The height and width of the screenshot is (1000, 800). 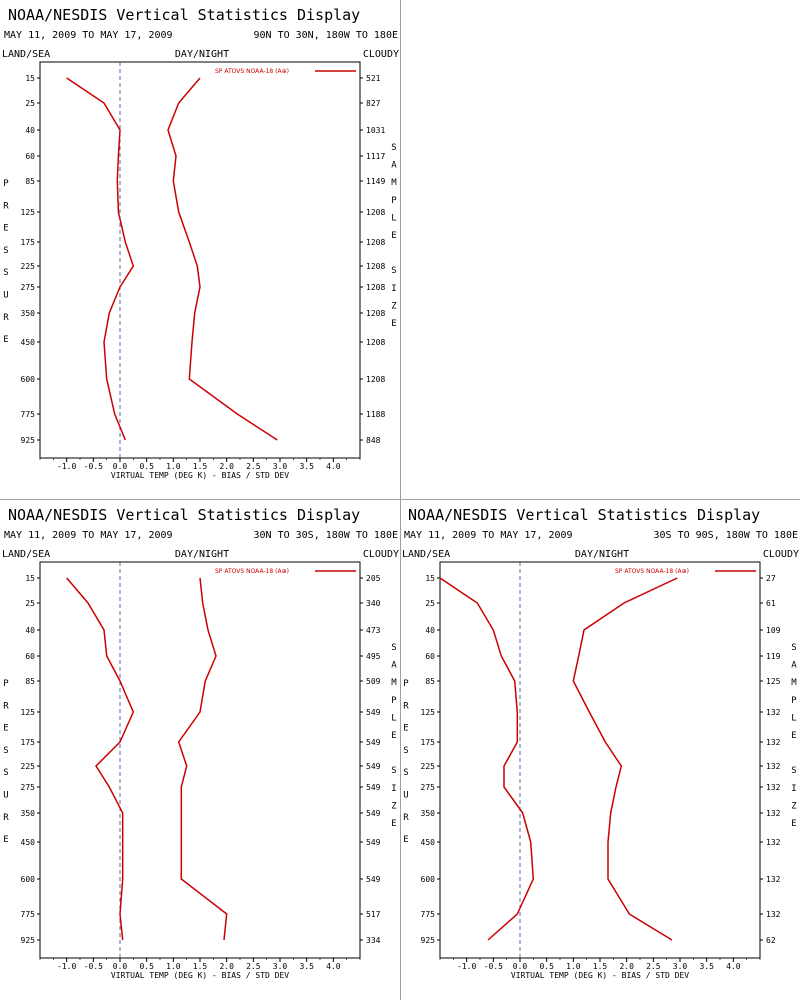 I want to click on sample-size-label: 61, so click(x=771, y=603).